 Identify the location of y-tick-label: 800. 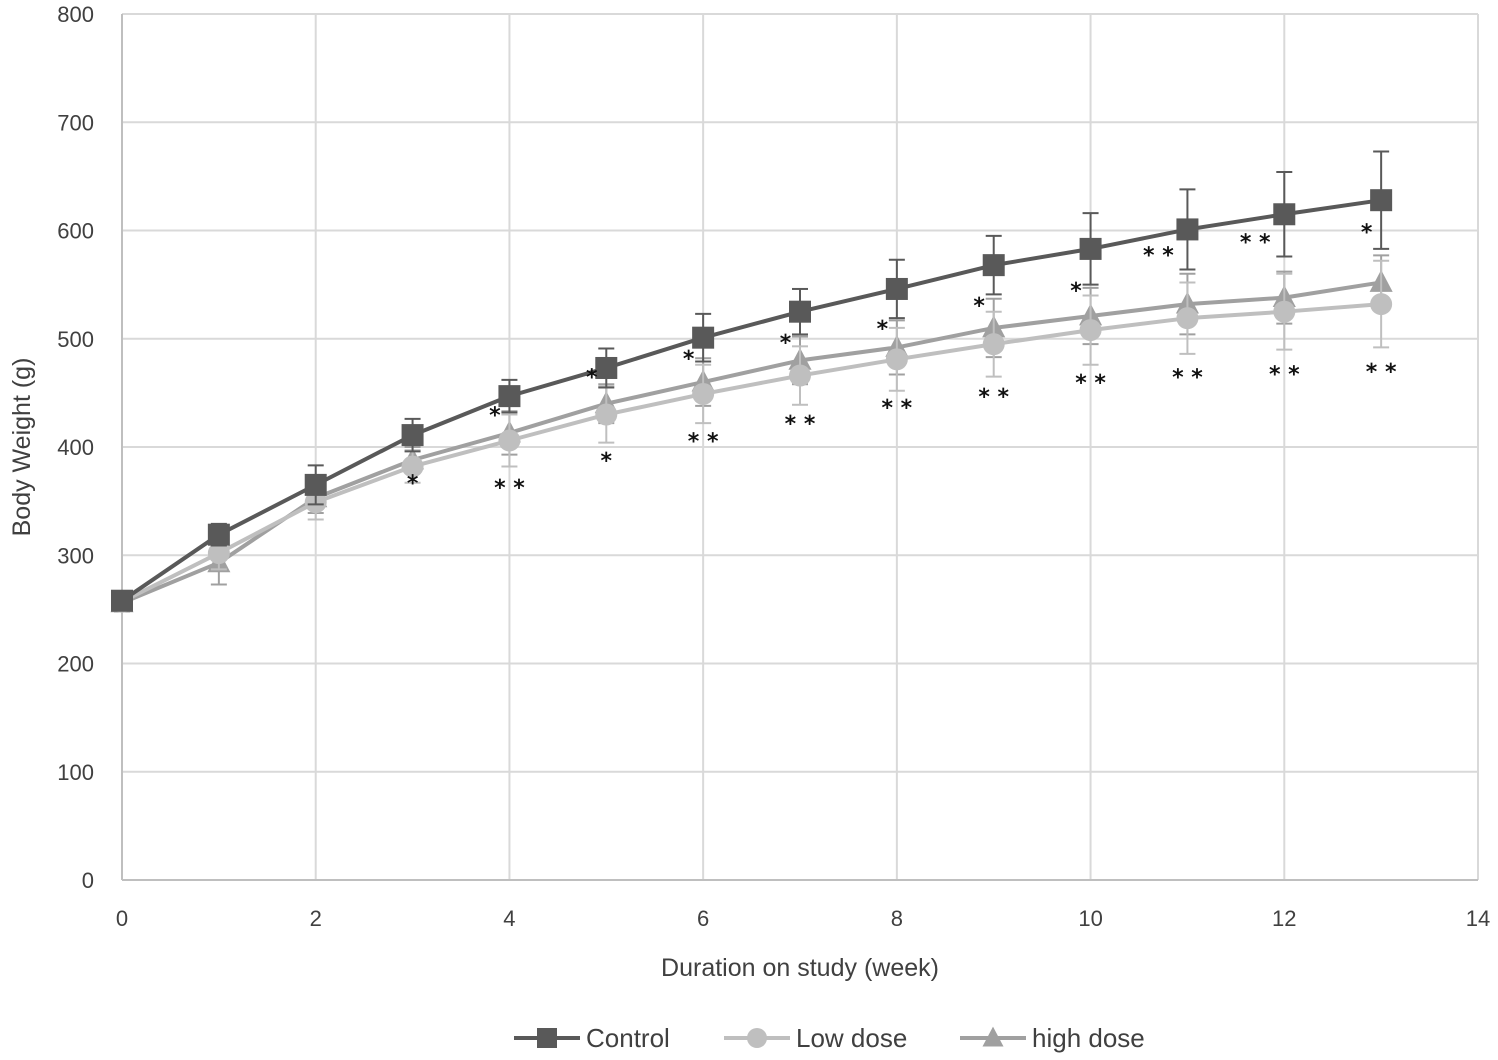
(75, 14).